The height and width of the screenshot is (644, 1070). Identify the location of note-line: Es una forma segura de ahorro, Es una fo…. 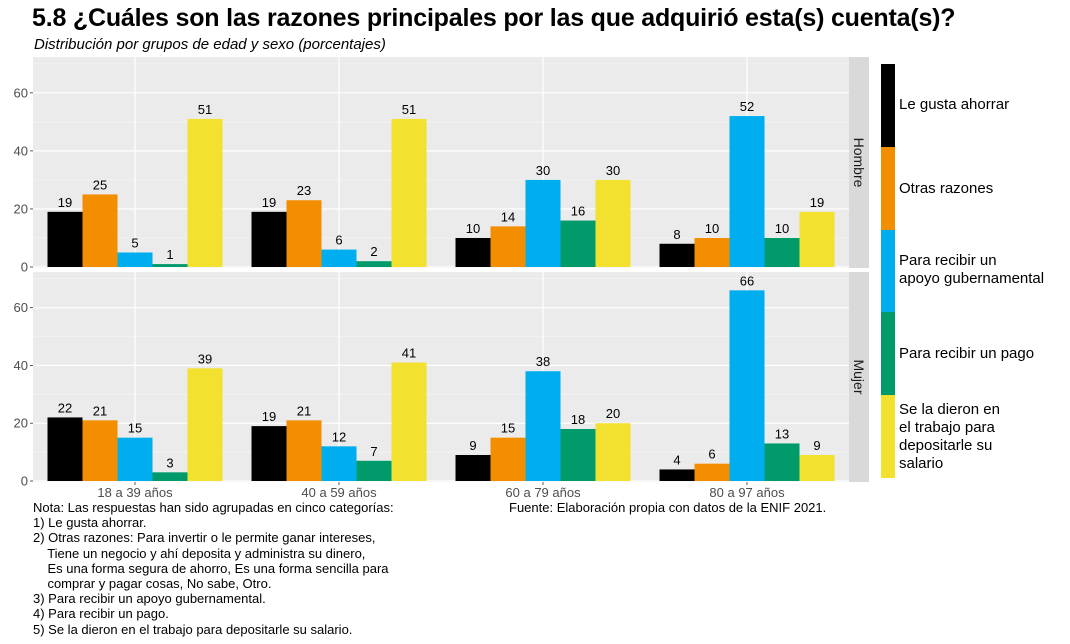
(213, 568).